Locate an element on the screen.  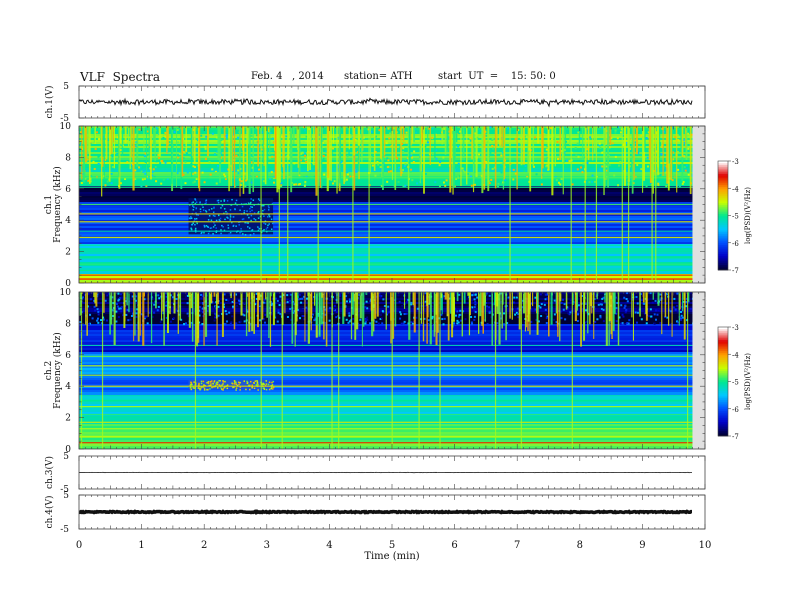
ch2-spectrogram-colorbar-tick-label: -4 is located at coordinates (735, 355).